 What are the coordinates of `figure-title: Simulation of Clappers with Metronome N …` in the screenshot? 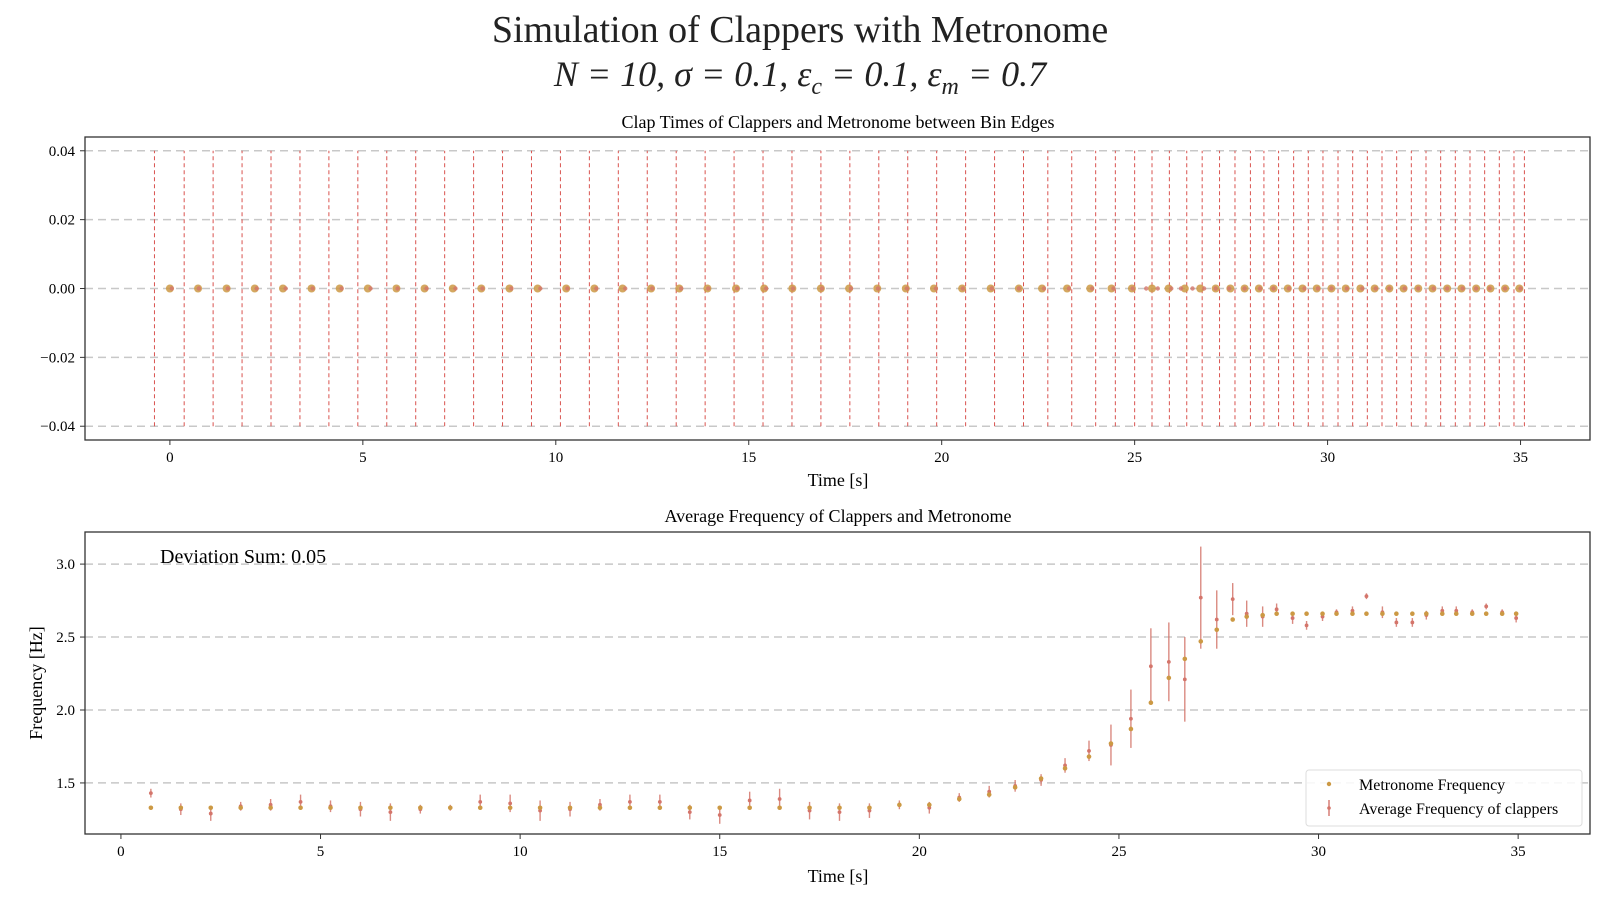 It's located at (800, 58).